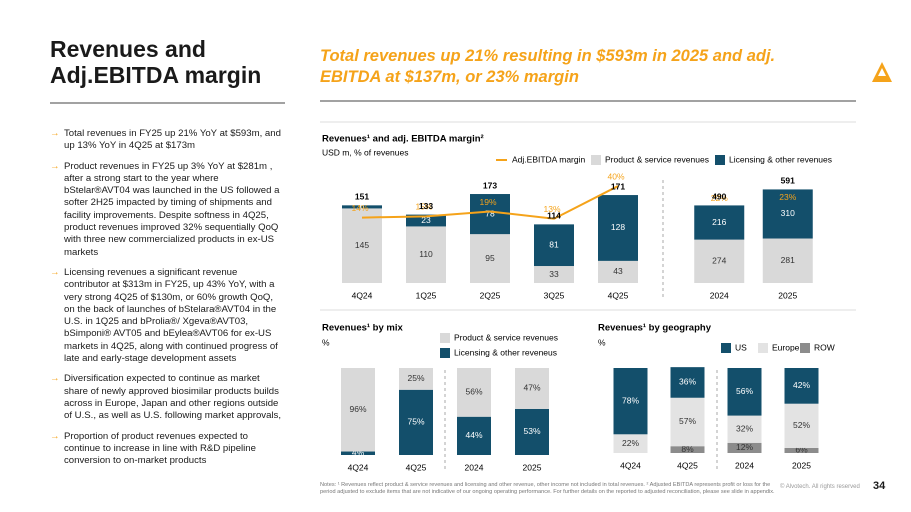  What do you see at coordinates (531, 431) in the screenshot?
I see `data-label: 53%` at bounding box center [531, 431].